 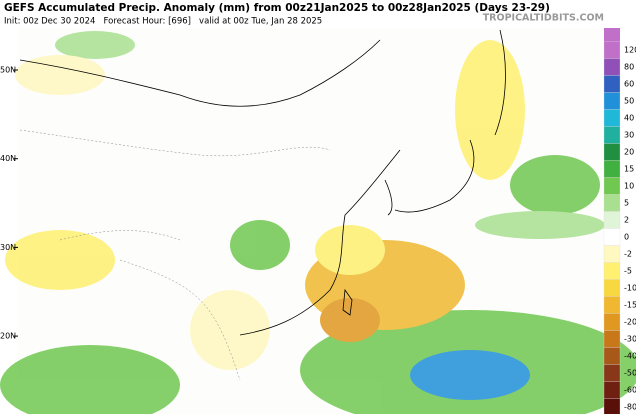 What do you see at coordinates (629, 101) in the screenshot?
I see `colorbar-label: 50` at bounding box center [629, 101].